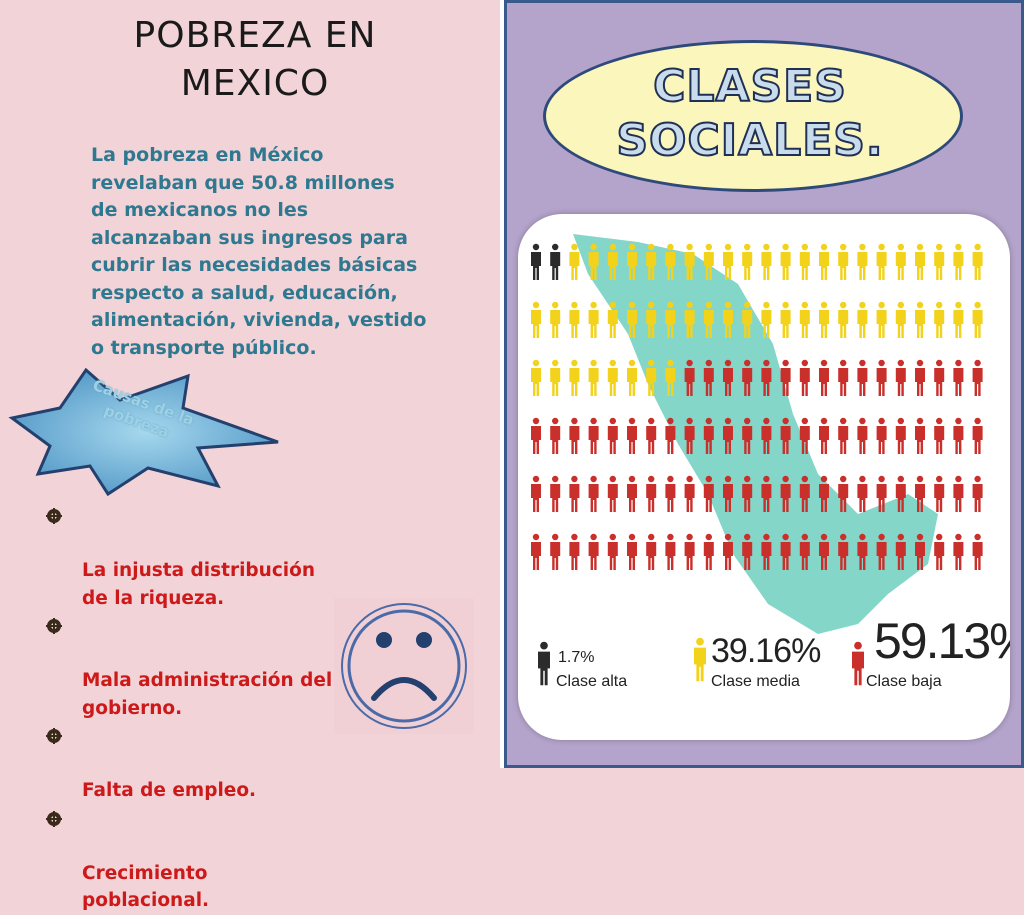 This screenshot has width=1024, height=915. Describe the element at coordinates (749, 113) in the screenshot. I see `social-classes-heading: CLASES SOCIALES.` at that location.